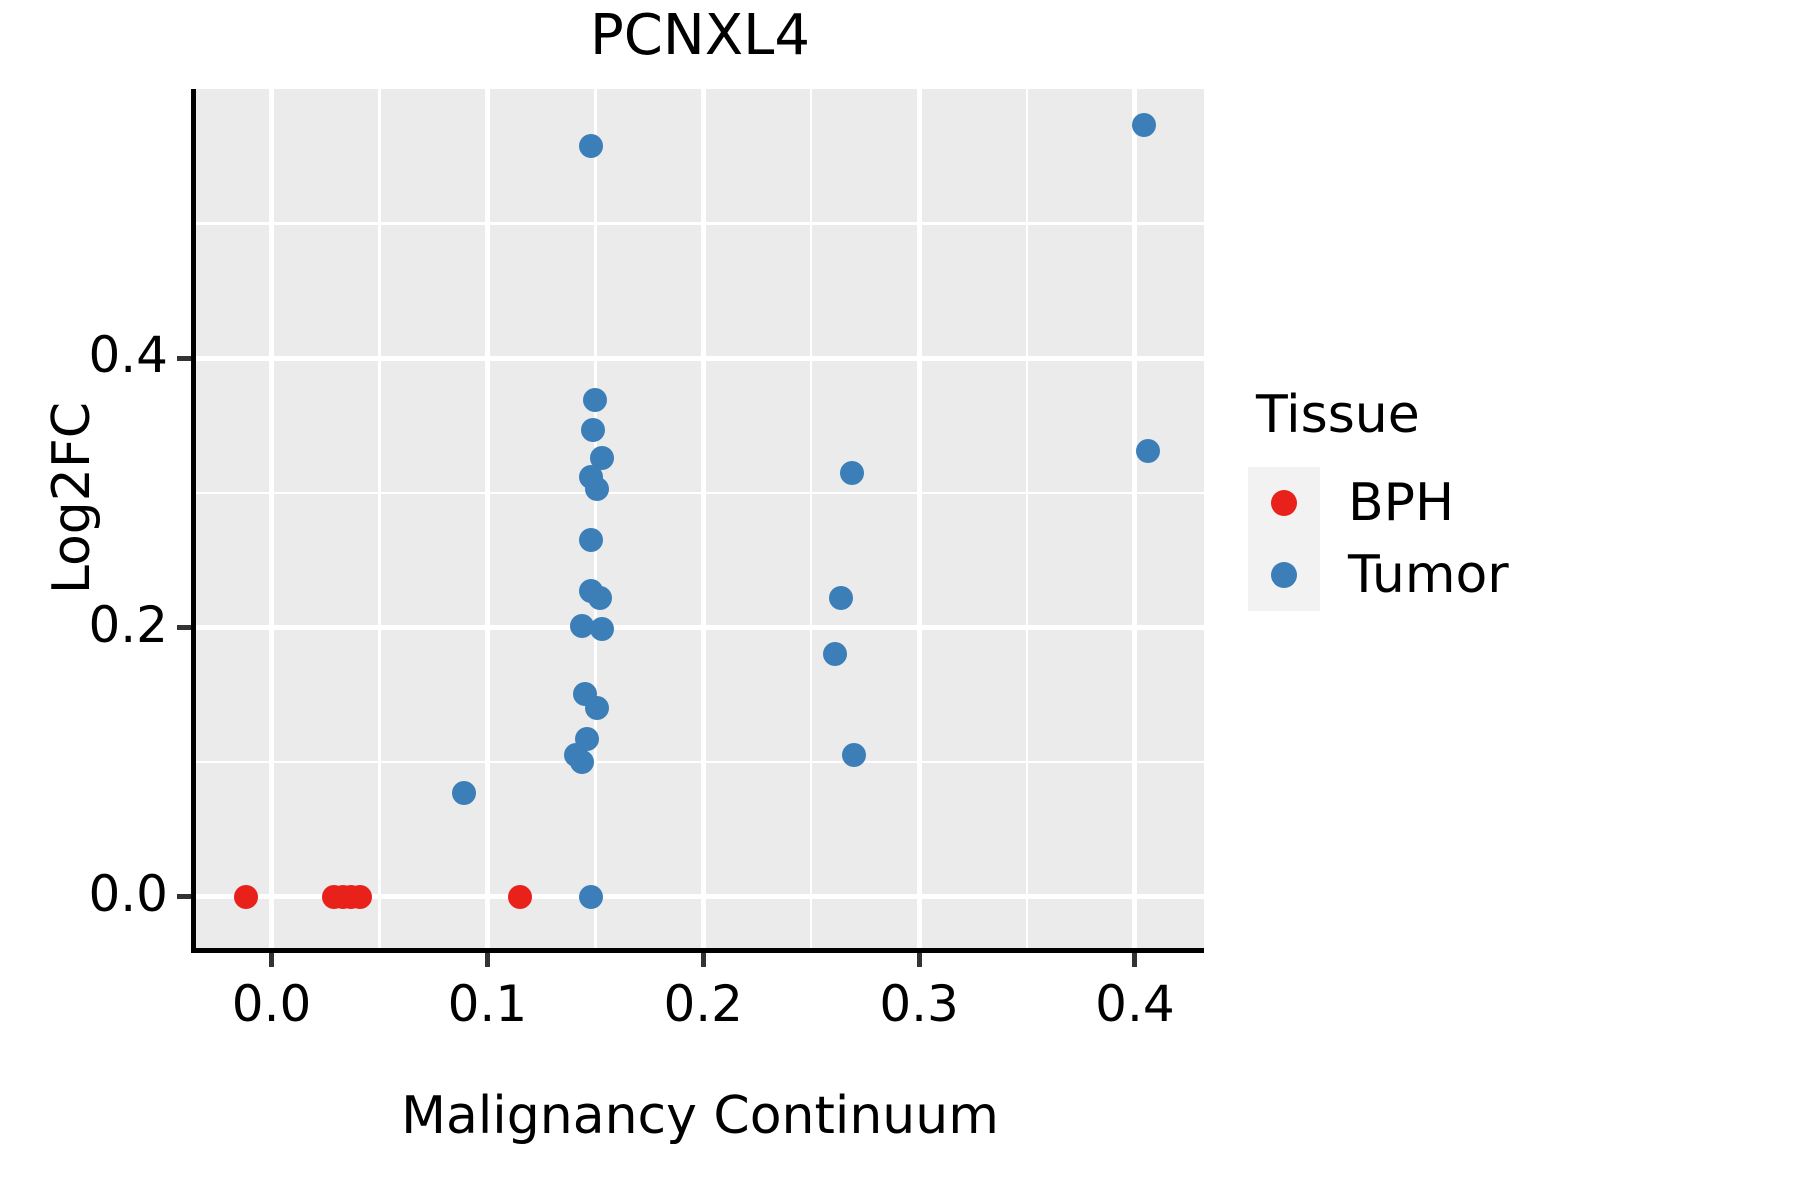 This screenshot has height=1200, width=1800. What do you see at coordinates (128, 355) in the screenshot?
I see `y-axis-tick-label: 0.4` at bounding box center [128, 355].